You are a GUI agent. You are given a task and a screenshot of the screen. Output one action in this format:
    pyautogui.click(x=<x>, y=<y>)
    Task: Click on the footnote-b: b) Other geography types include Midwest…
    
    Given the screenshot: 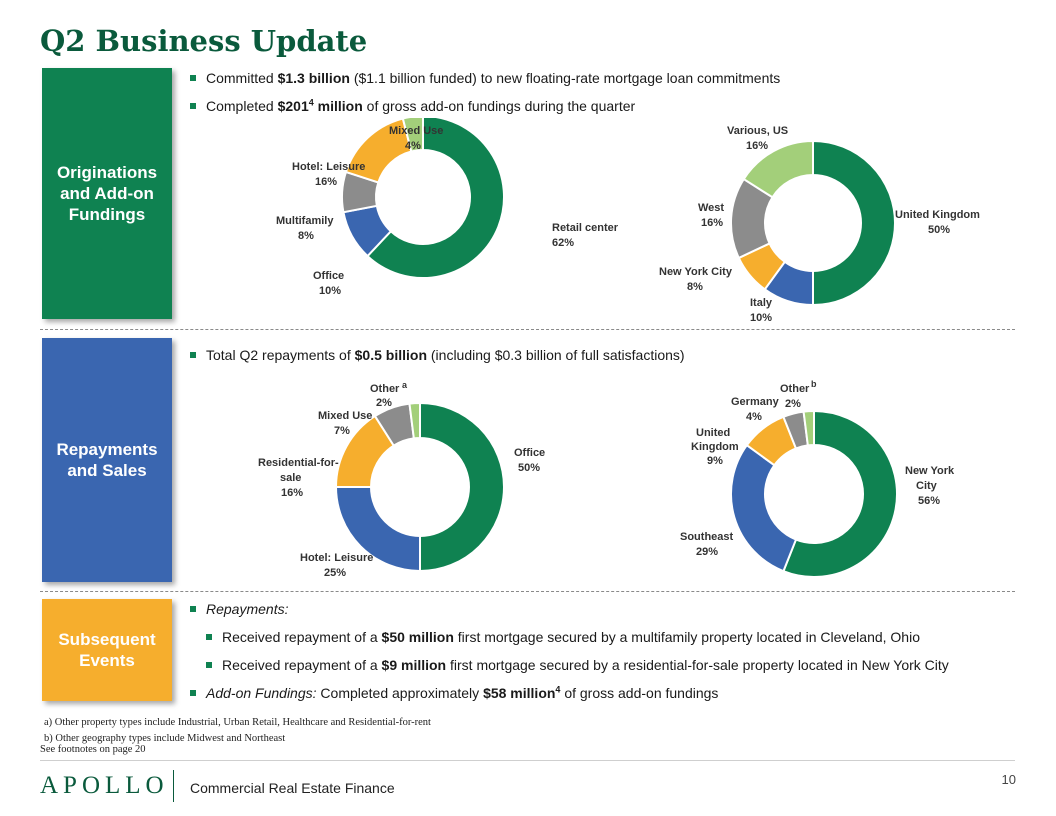 What is the action you would take?
    pyautogui.click(x=165, y=738)
    